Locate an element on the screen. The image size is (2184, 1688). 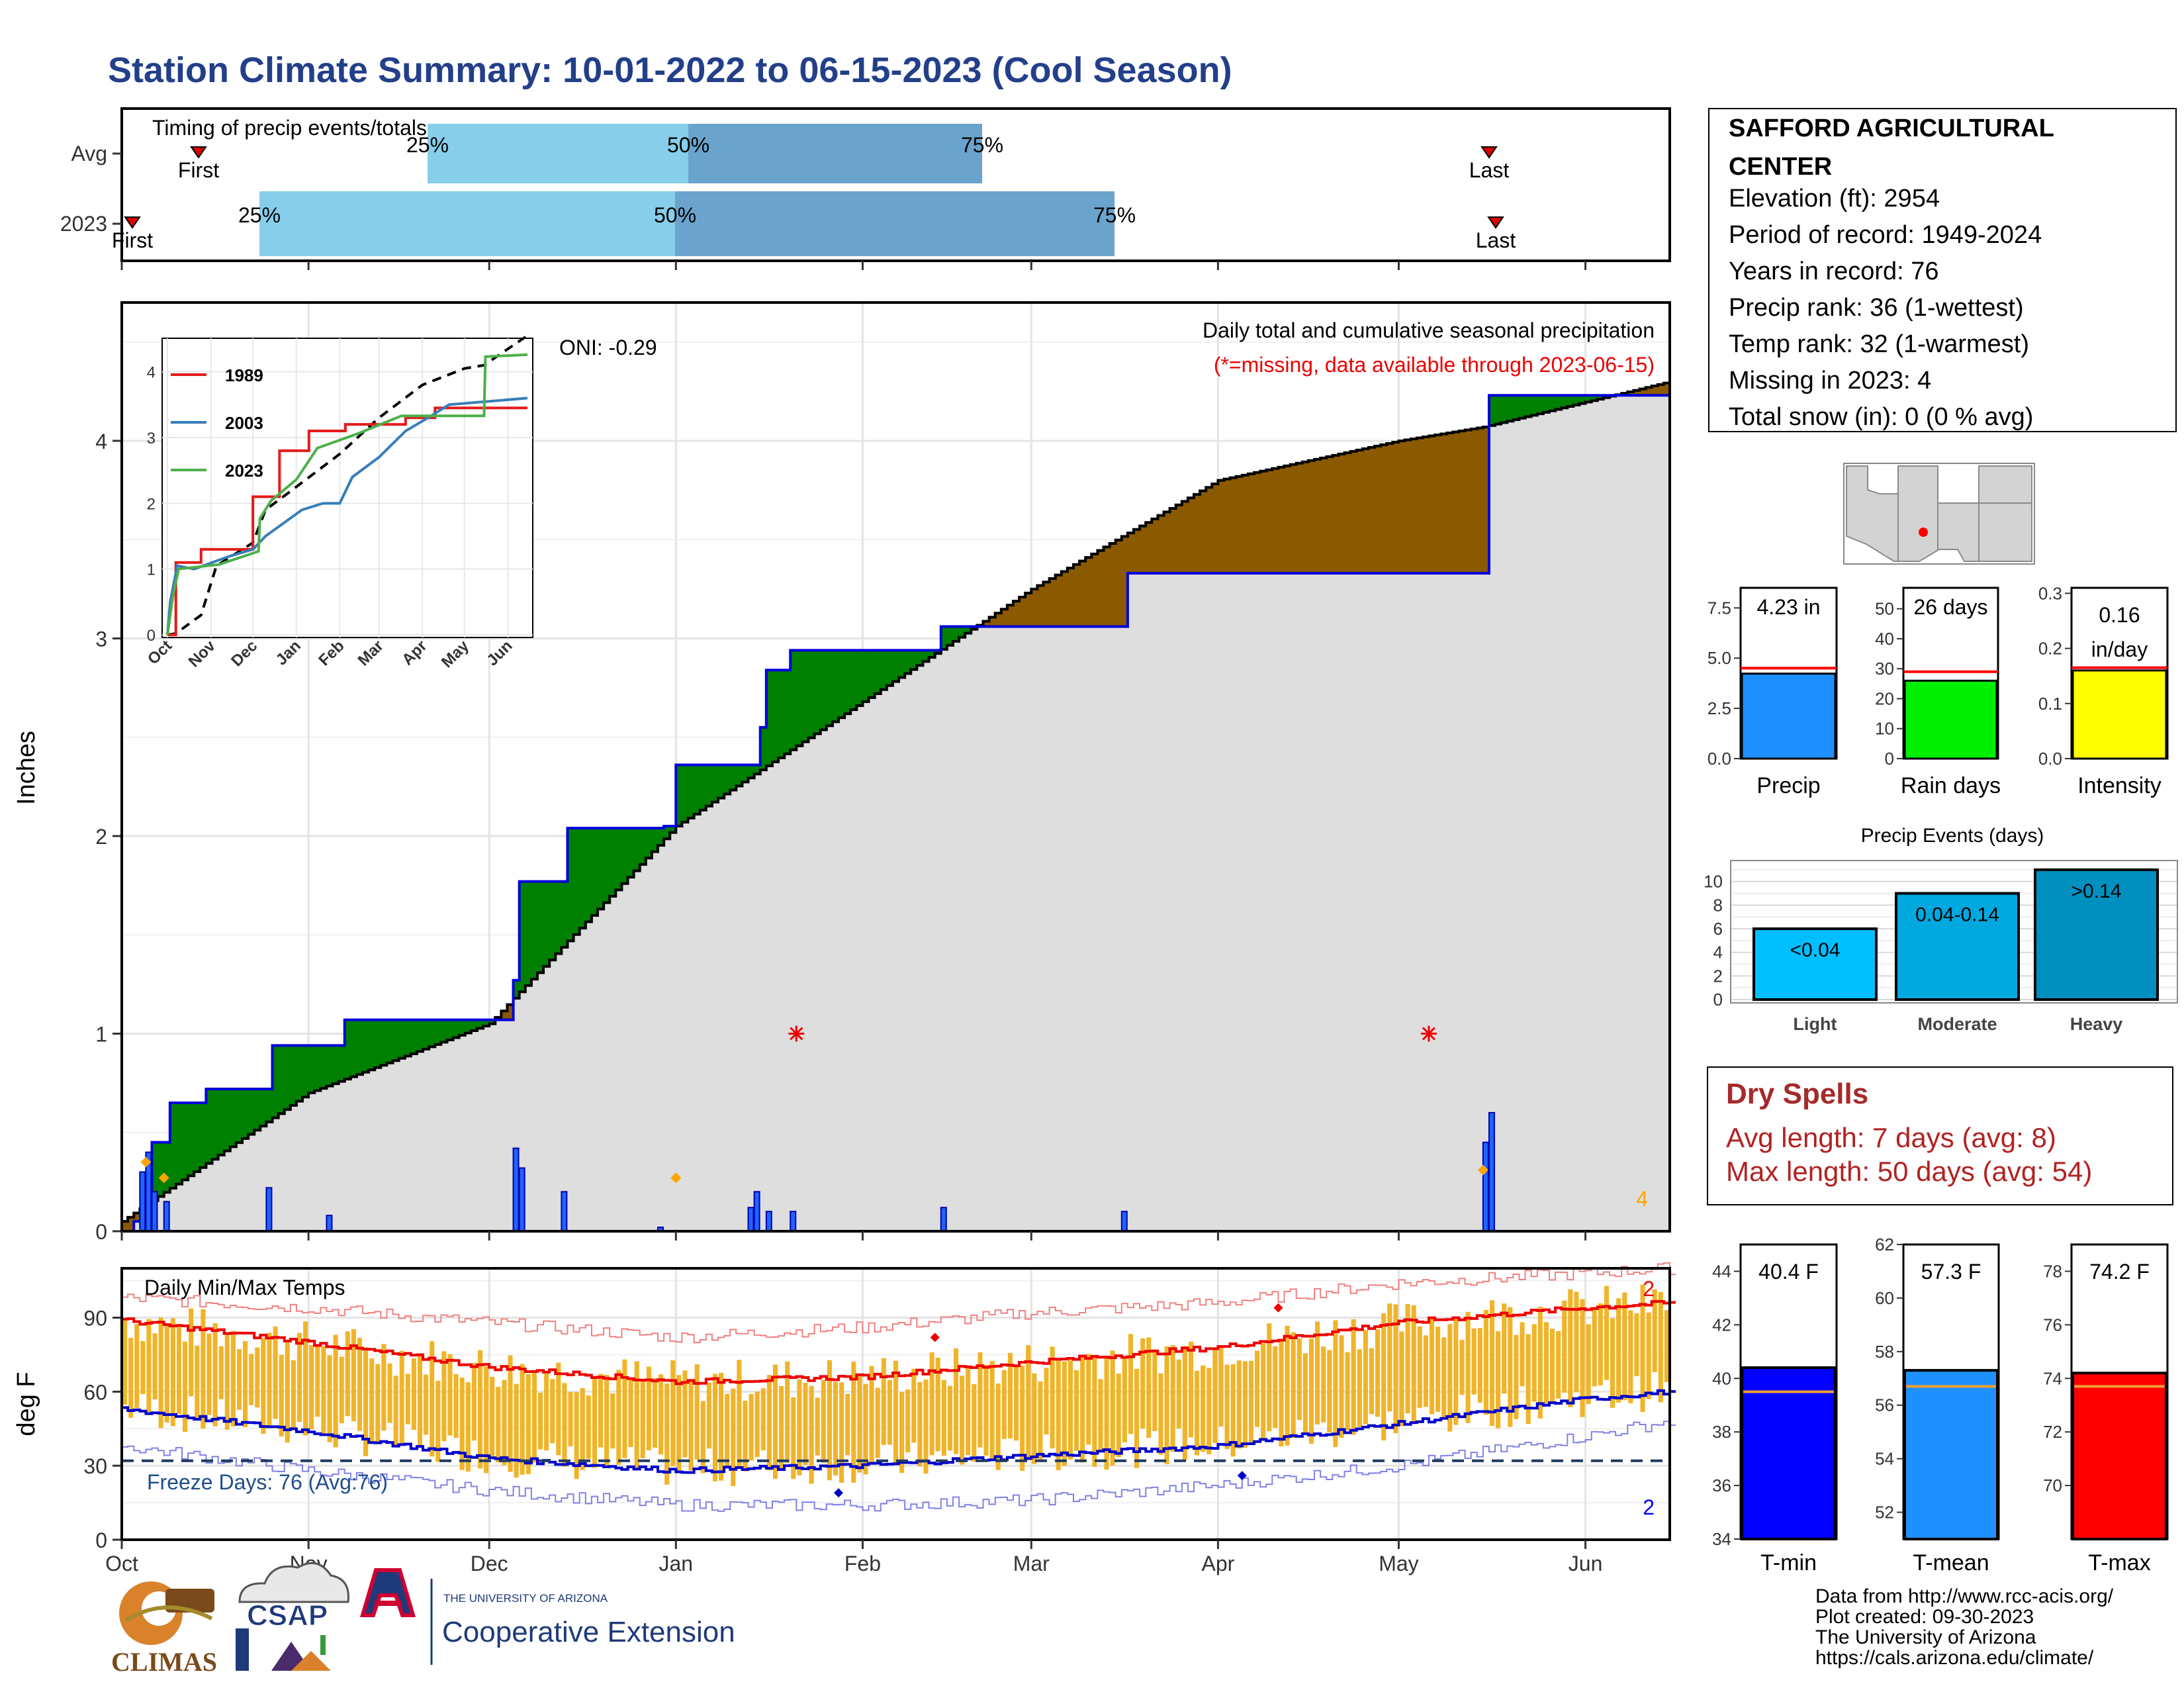
dry-spells-avg: Avg length: 7 days (avg: 8) is located at coordinates (1891, 1137).